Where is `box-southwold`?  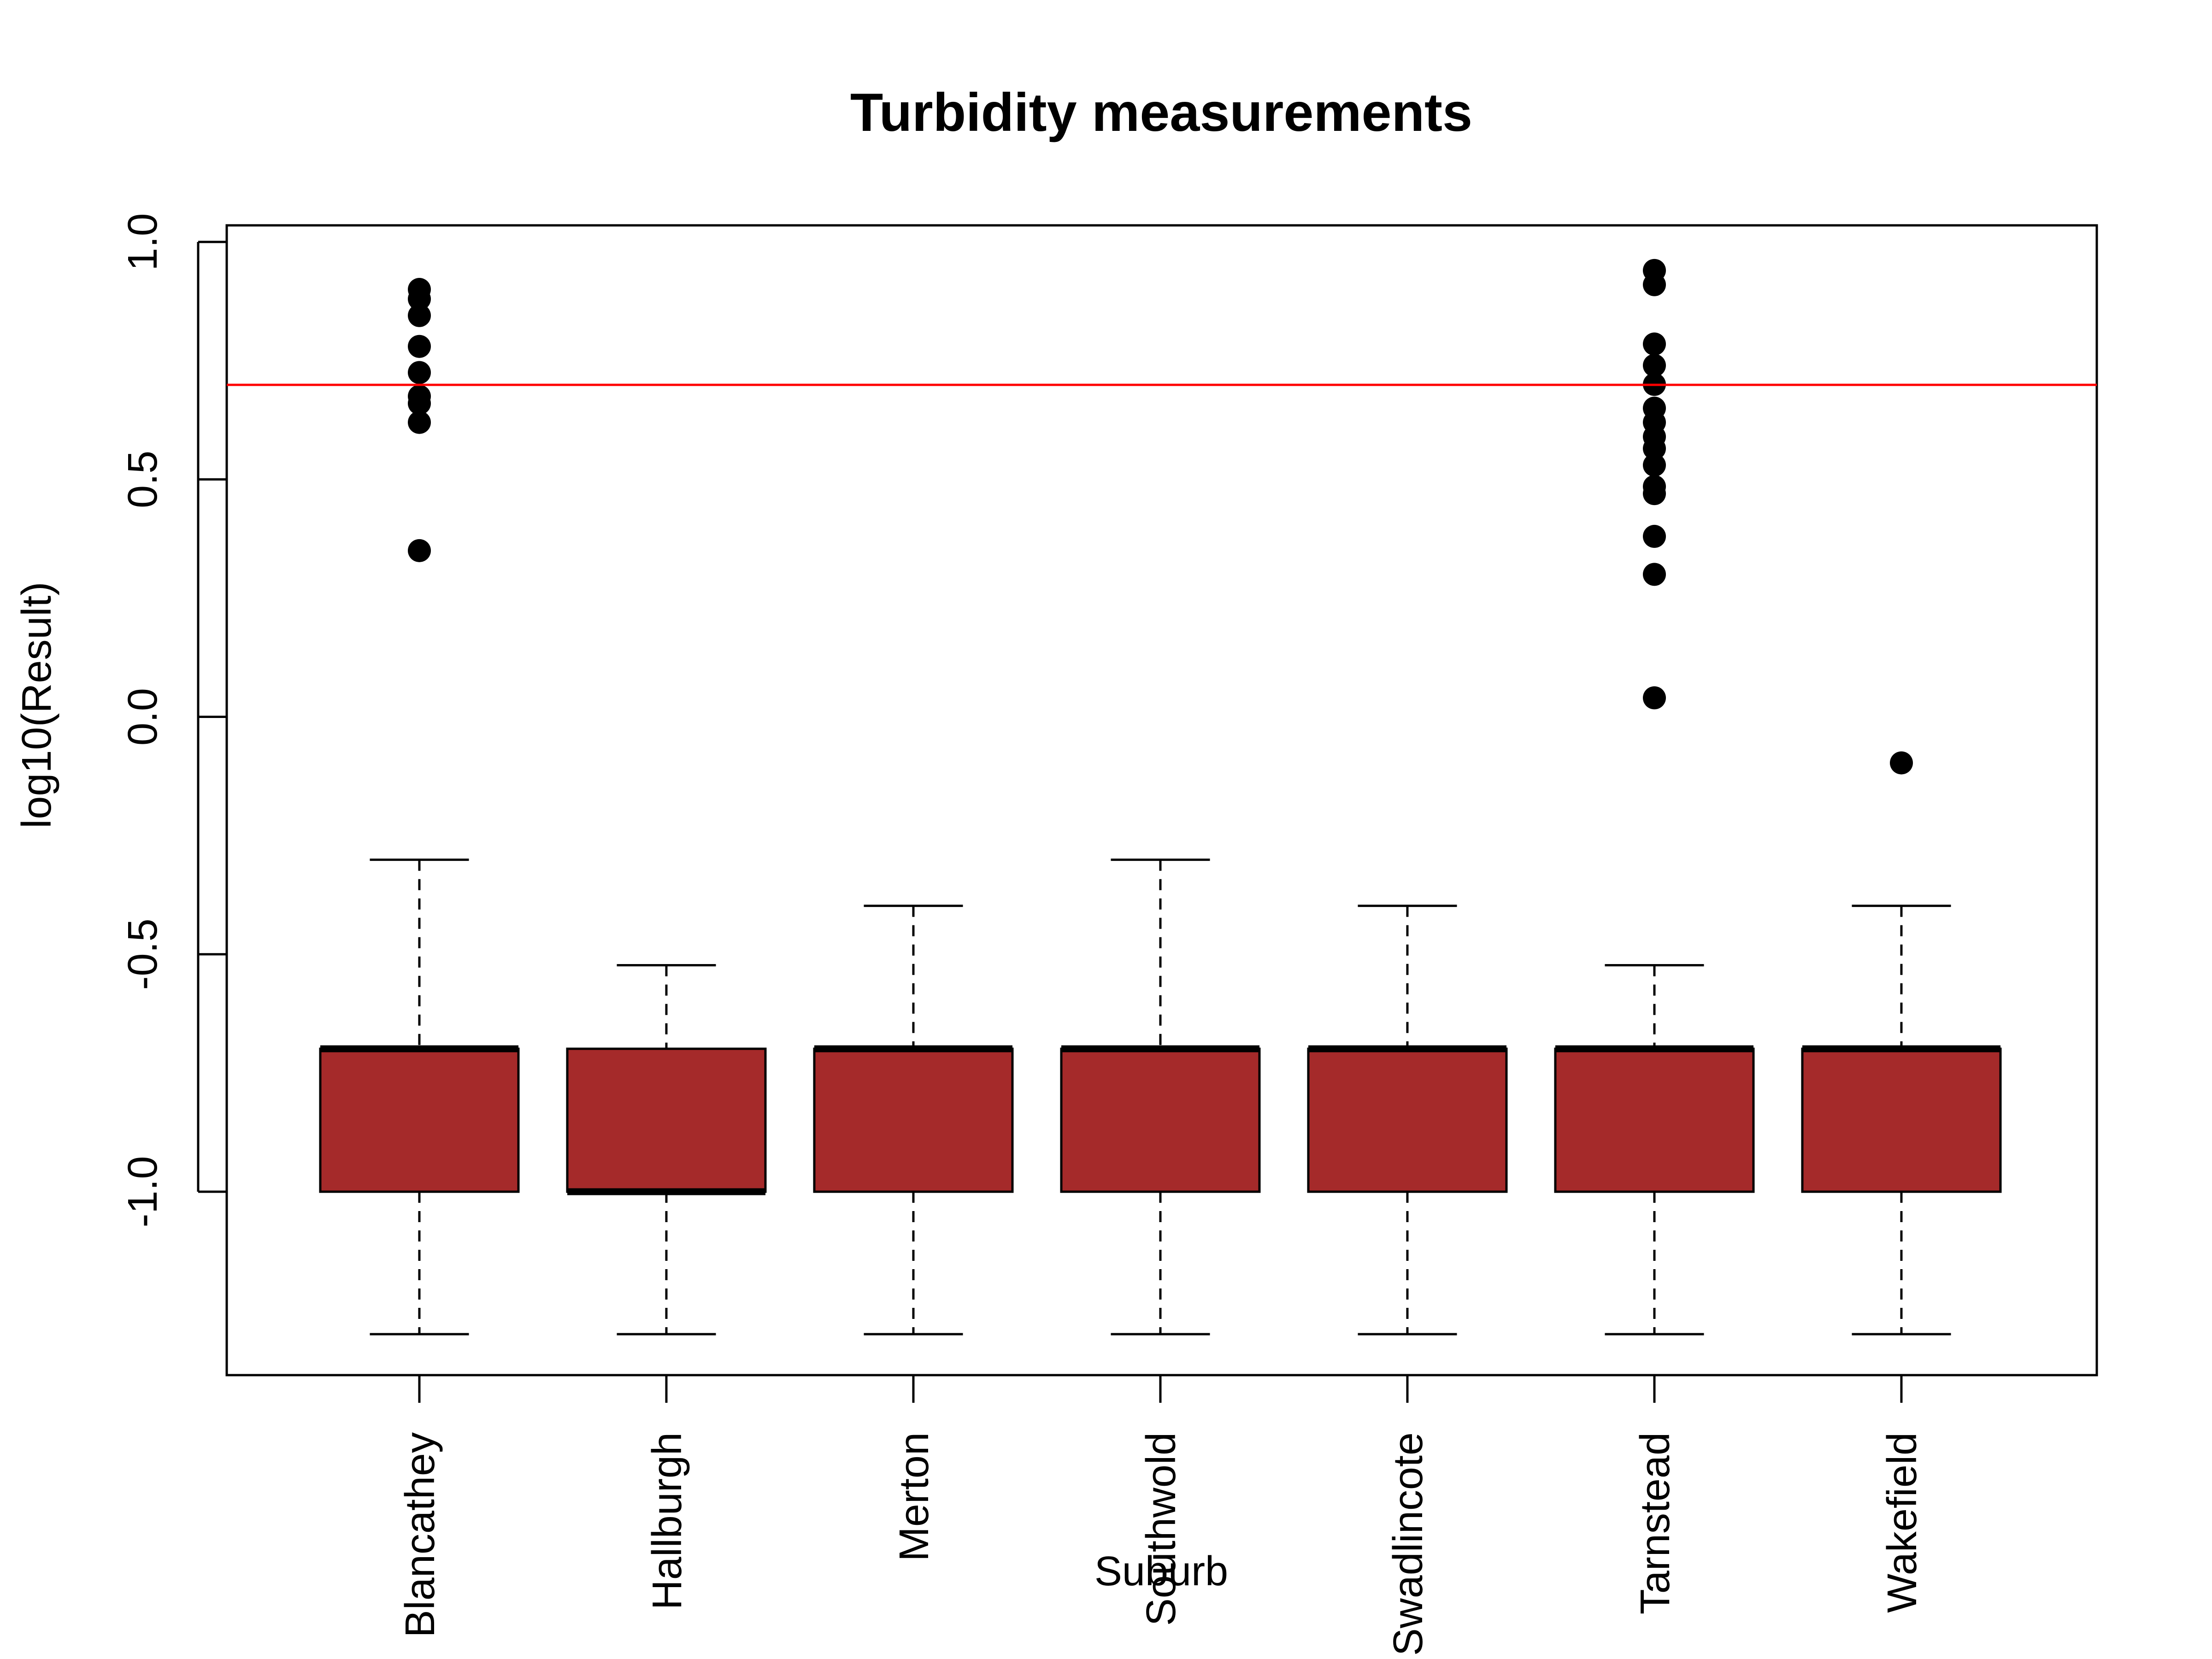 box-southwold is located at coordinates (1160, 1097).